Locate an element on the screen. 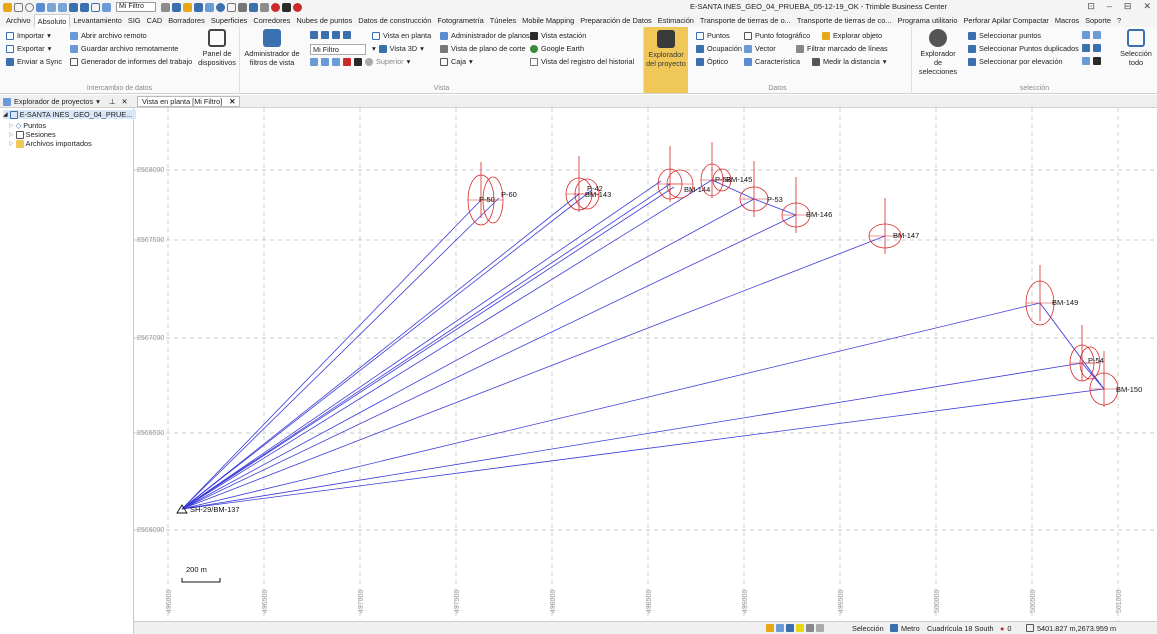  ortho-icon is located at coordinates (790, 628).